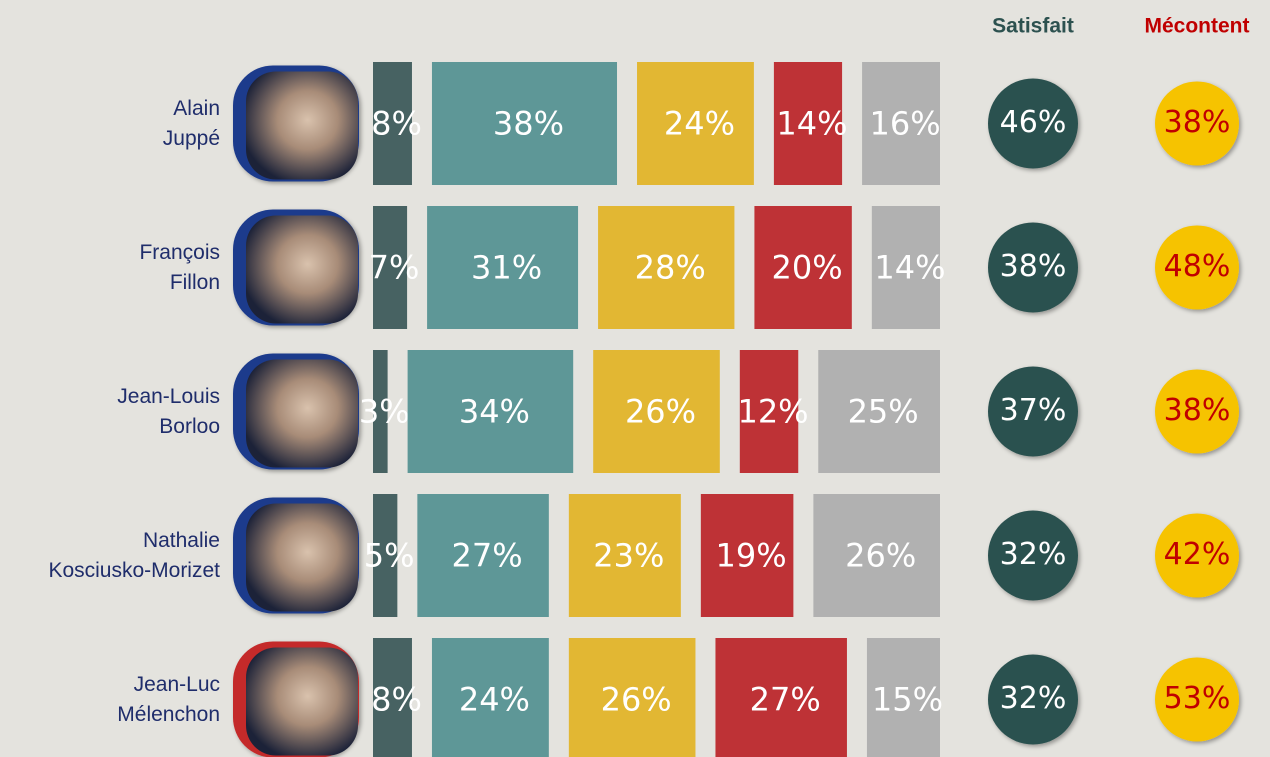 The image size is (1270, 757). Describe the element at coordinates (189, 426) in the screenshot. I see `candidate-name: Borloo` at that location.